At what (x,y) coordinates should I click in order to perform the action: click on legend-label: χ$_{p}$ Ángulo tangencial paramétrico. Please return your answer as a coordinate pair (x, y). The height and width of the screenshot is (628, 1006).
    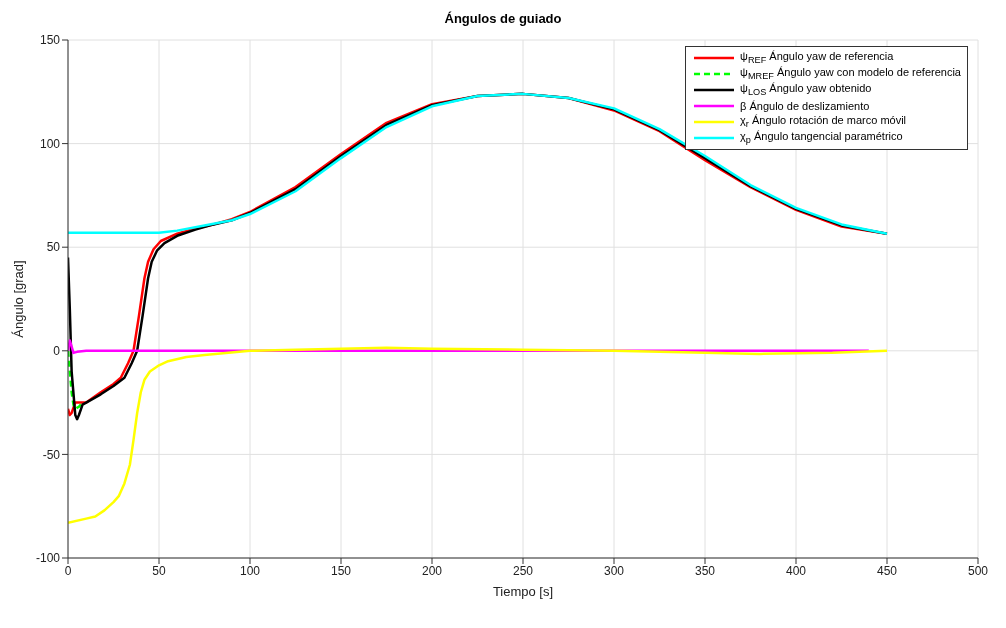
    Looking at the image, I should click on (821, 138).